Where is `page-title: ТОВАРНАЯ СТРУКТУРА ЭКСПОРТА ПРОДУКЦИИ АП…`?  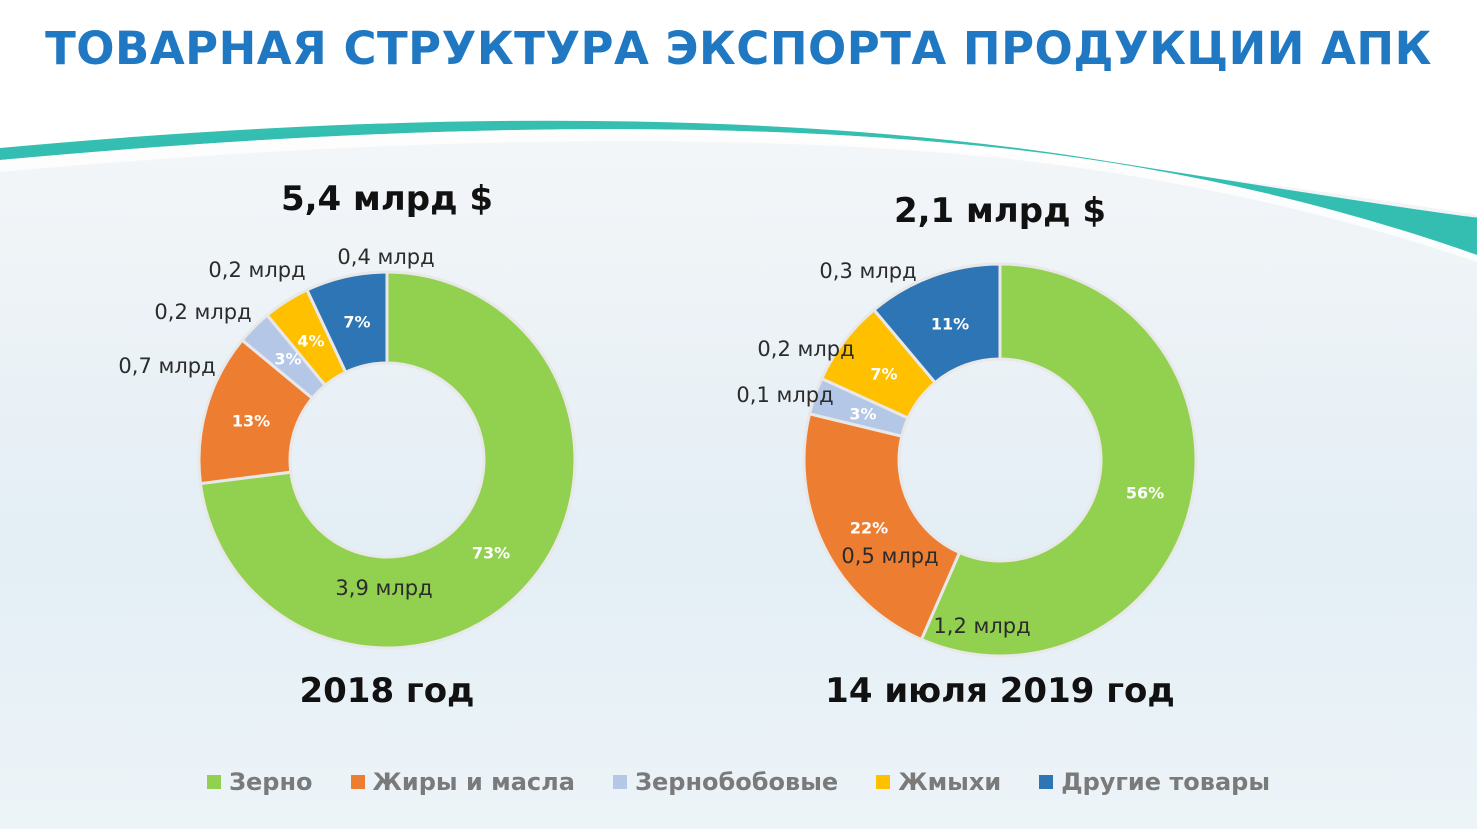 page-title: ТОВАРНАЯ СТРУКТУРА ЭКСПОРТА ПРОДУКЦИИ АП… is located at coordinates (738, 48).